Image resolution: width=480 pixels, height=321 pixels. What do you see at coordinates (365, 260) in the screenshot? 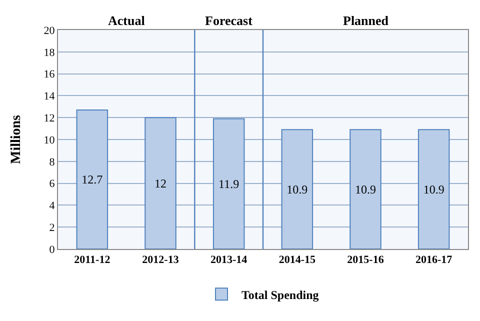
I see `x-tick-label: 2015-16` at bounding box center [365, 260].